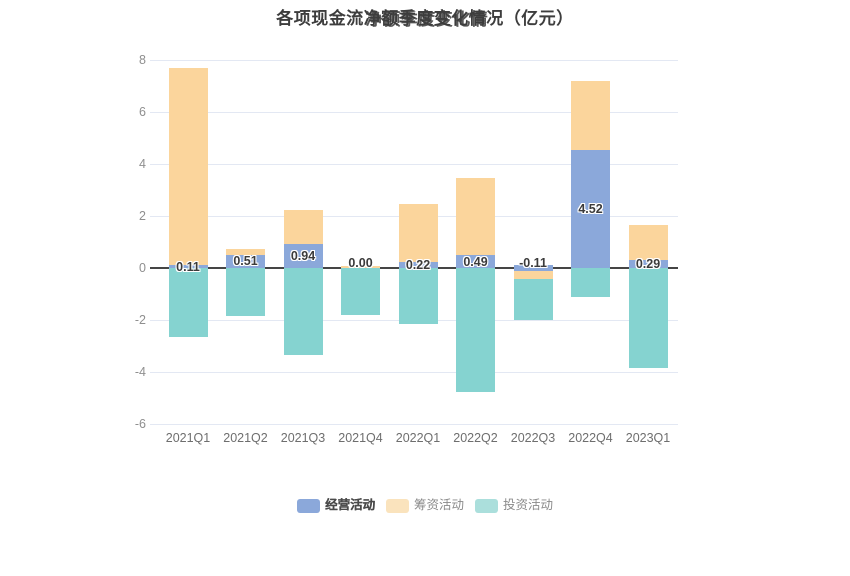  What do you see at coordinates (533, 268) in the screenshot?
I see `bar-seg-operating-2022Q3` at bounding box center [533, 268].